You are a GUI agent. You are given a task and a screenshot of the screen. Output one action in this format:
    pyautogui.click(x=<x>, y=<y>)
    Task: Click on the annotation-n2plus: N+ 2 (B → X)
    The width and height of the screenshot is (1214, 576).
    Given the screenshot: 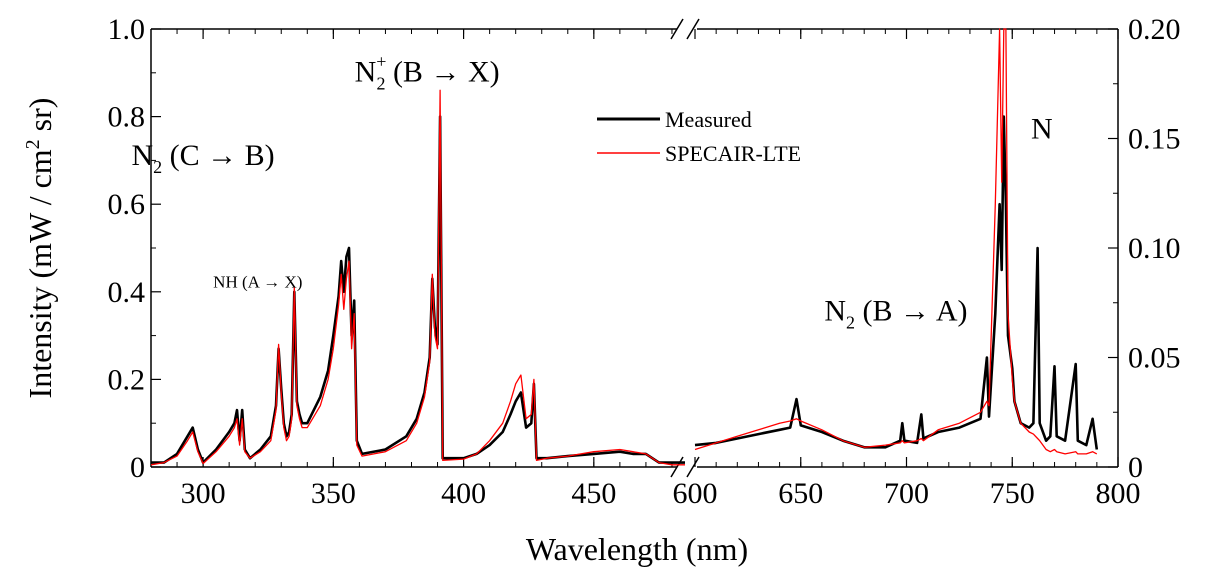 What is the action you would take?
    pyautogui.click(x=427, y=73)
    